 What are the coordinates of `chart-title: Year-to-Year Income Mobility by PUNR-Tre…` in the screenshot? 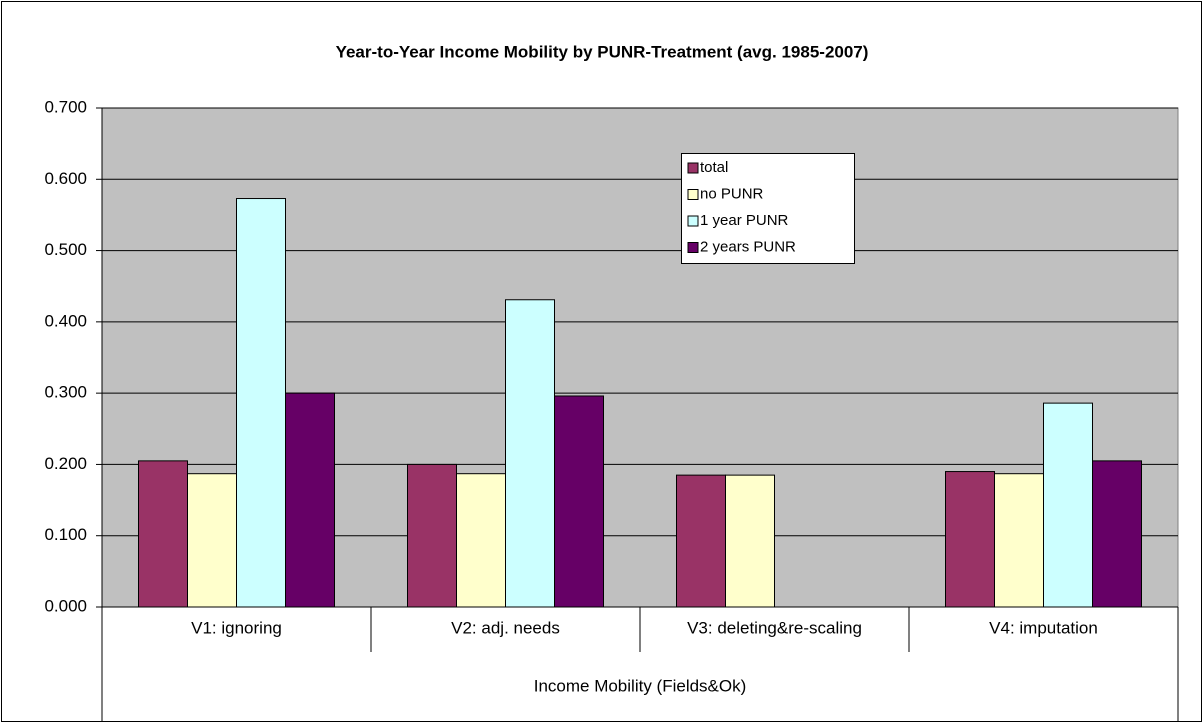 It's located at (602, 51).